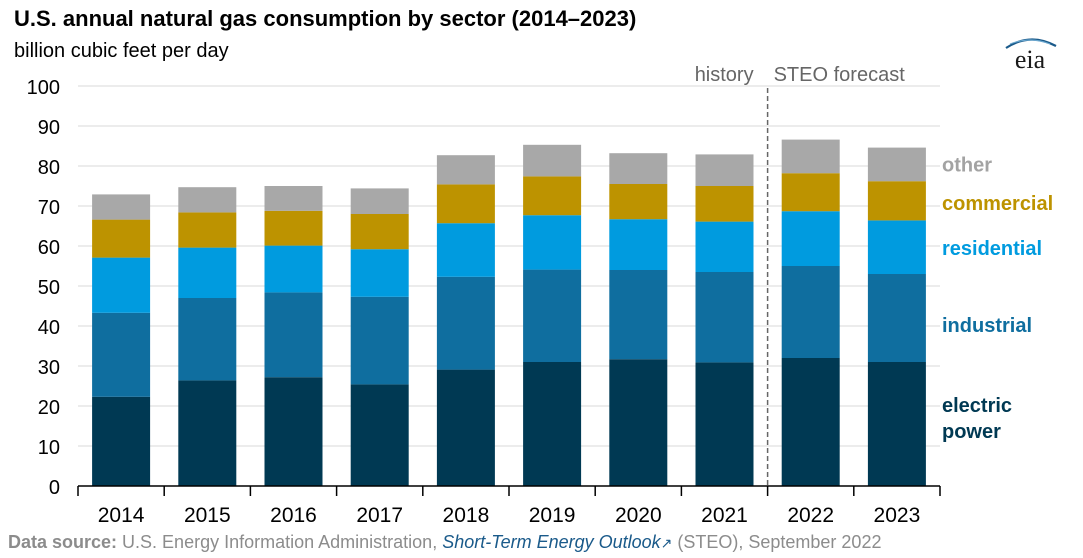 Image resolution: width=1083 pixels, height=558 pixels. Describe the element at coordinates (724, 75) in the screenshot. I see `history-label: history` at that location.